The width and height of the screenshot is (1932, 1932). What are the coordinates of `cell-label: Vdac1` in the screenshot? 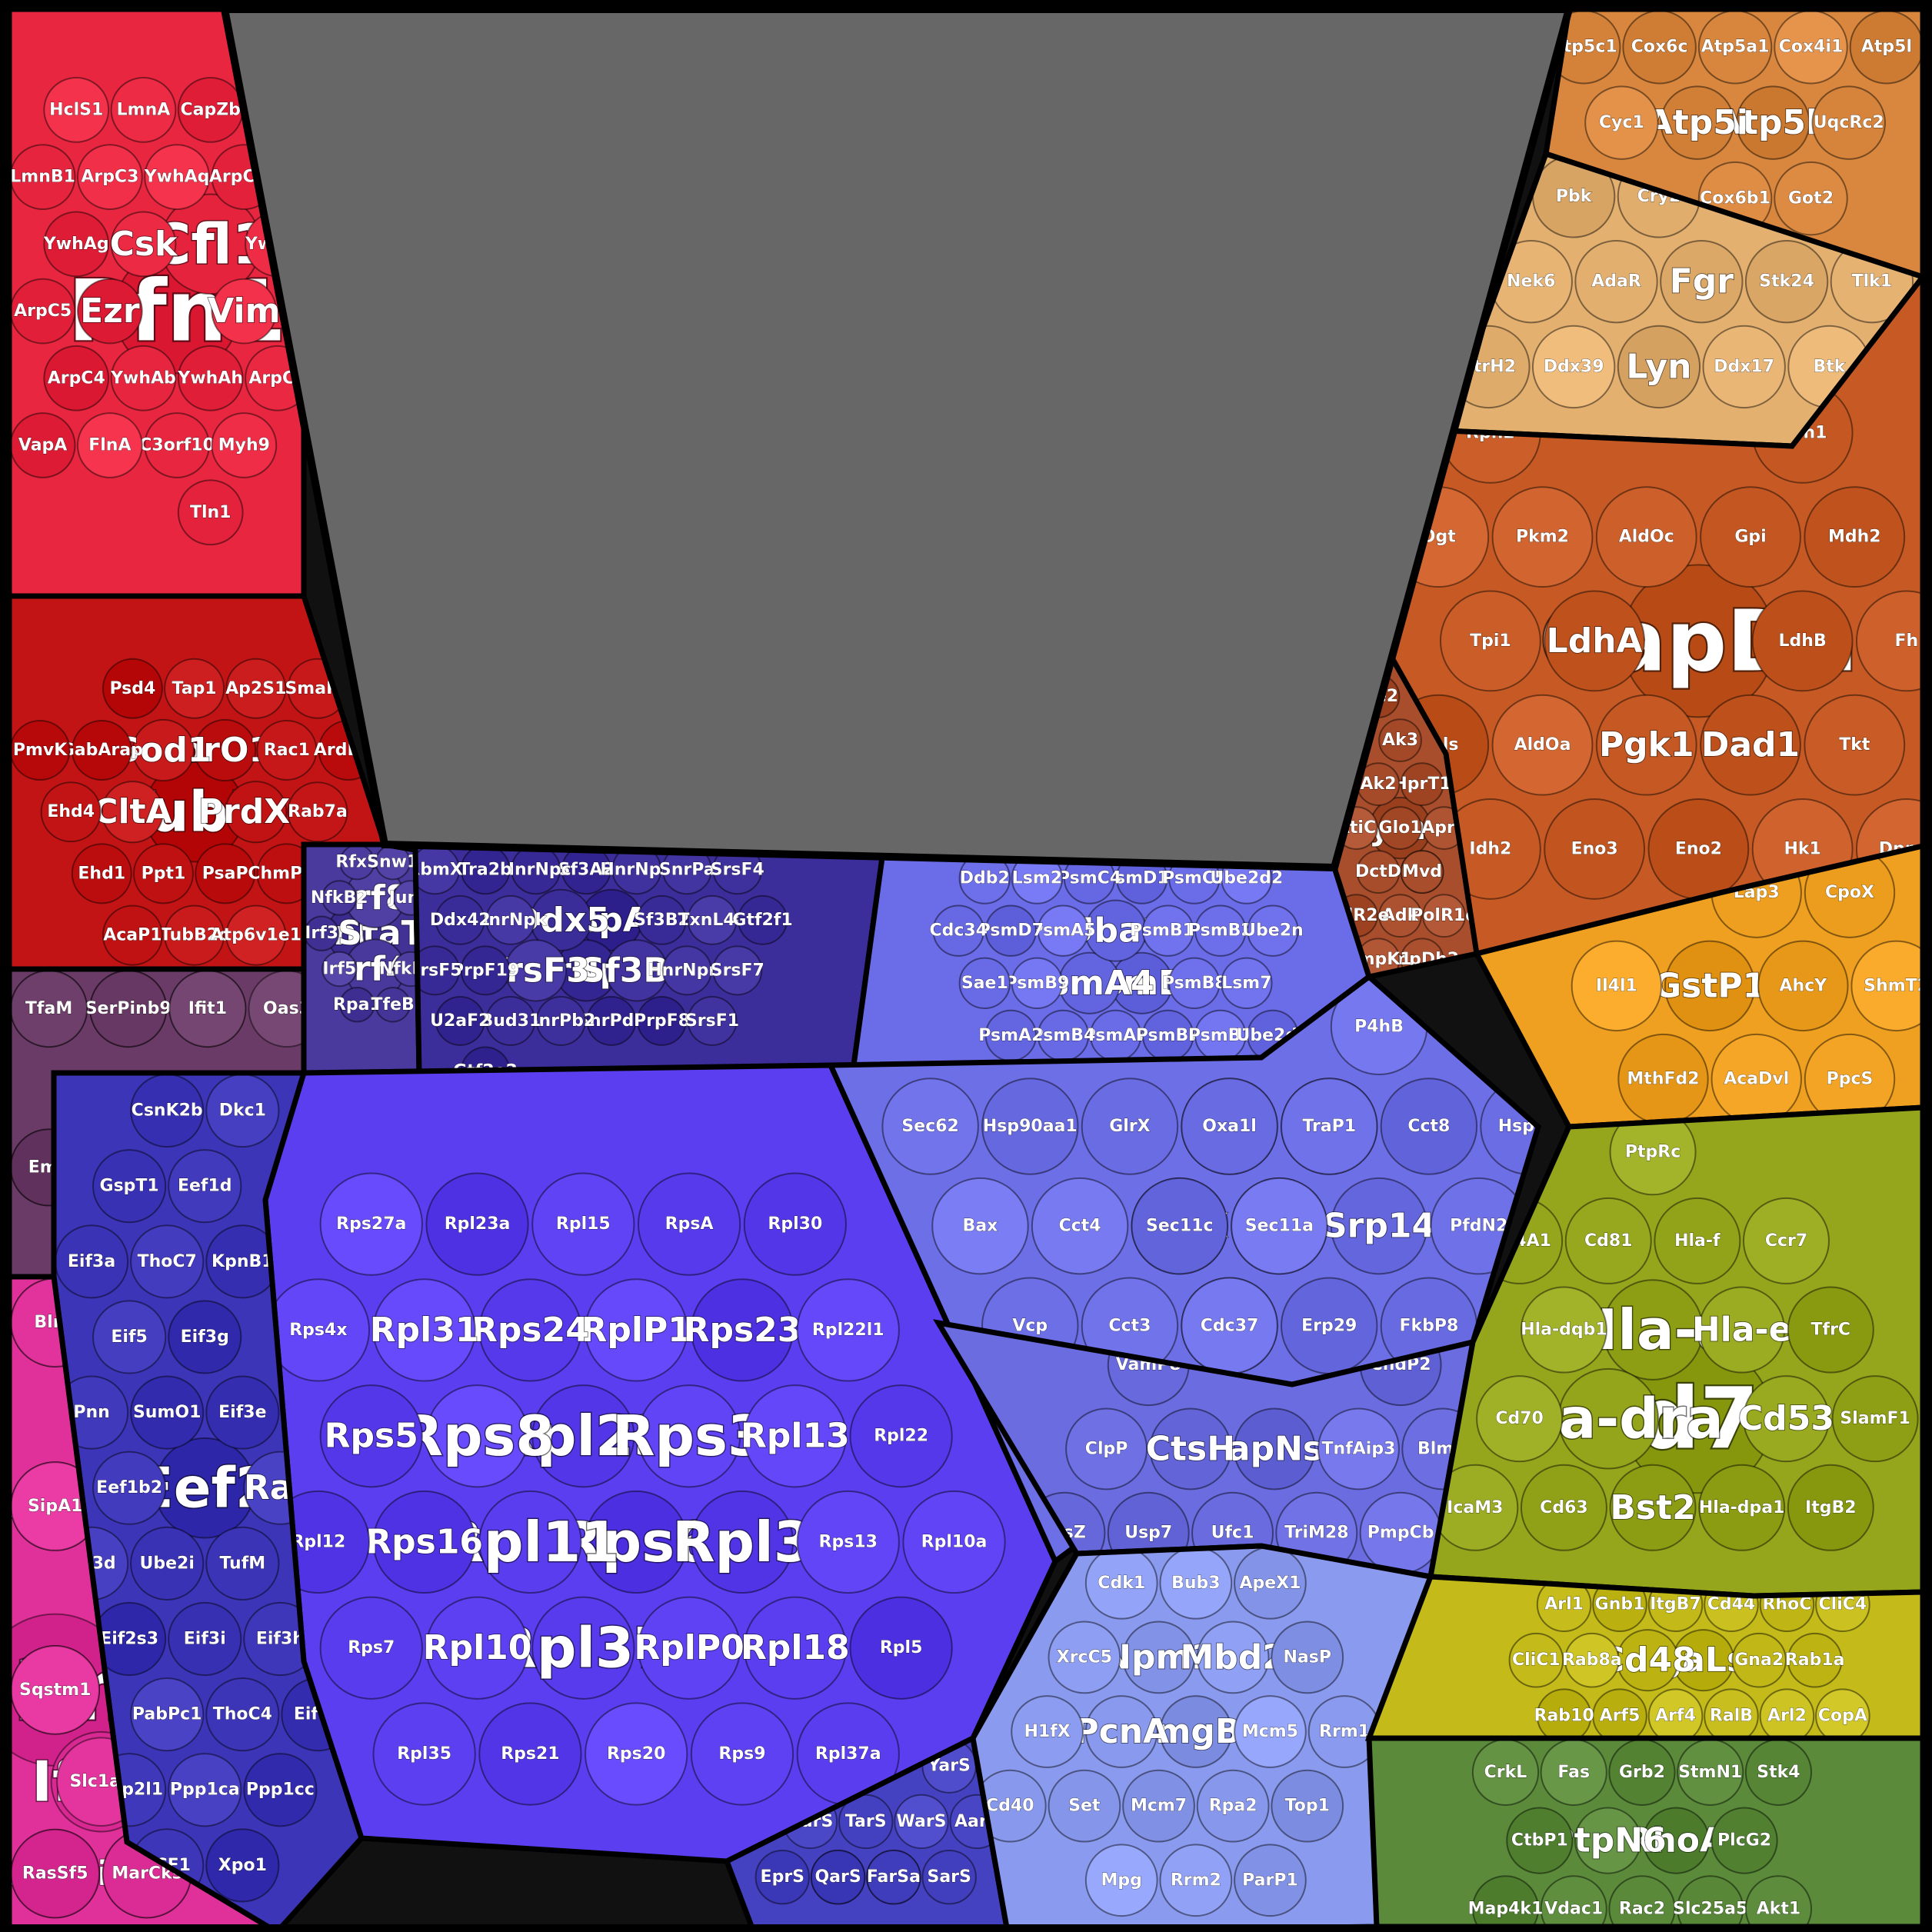 It's located at (1573, 1908).